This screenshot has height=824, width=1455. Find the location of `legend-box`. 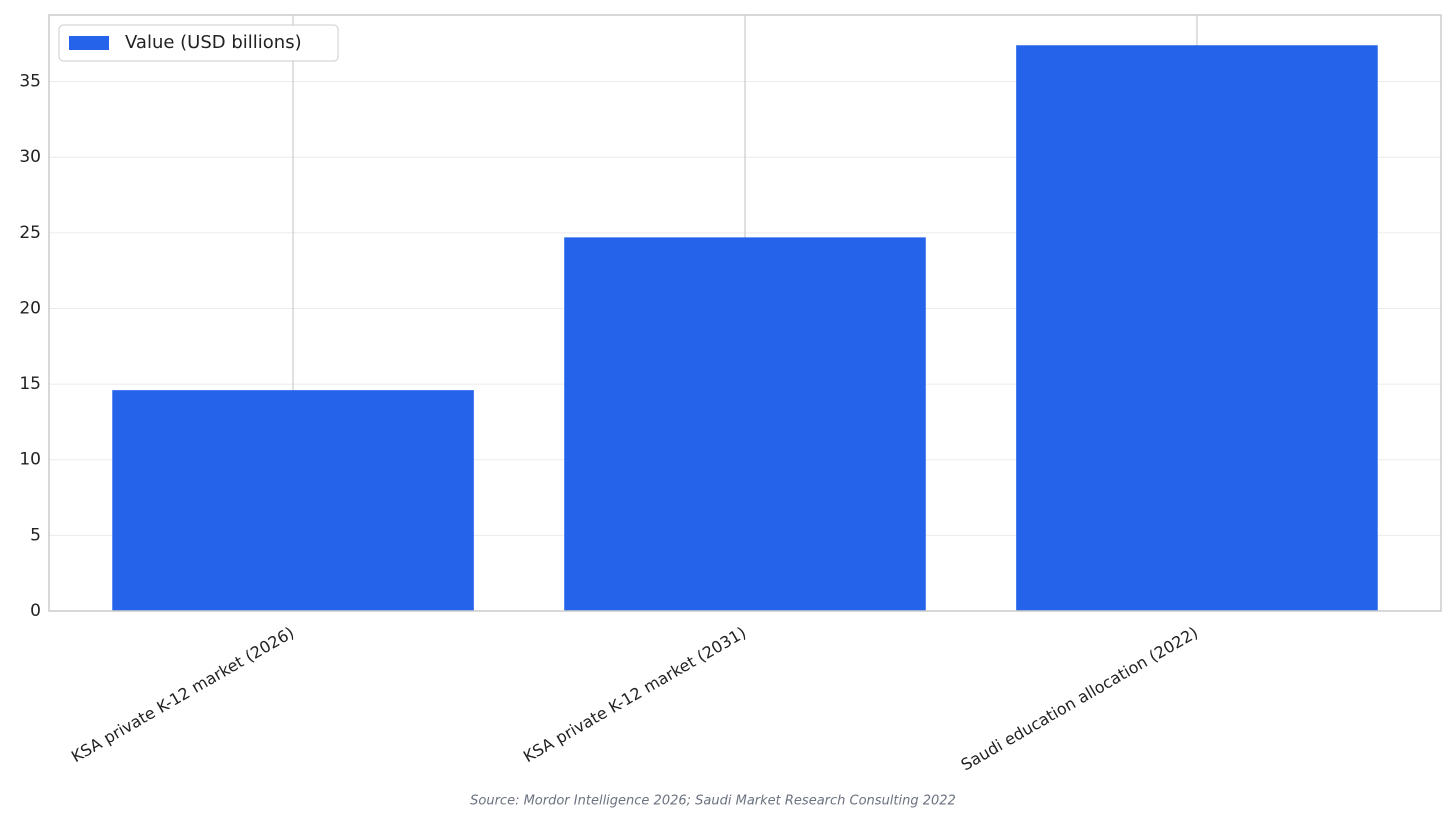

legend-box is located at coordinates (198, 43).